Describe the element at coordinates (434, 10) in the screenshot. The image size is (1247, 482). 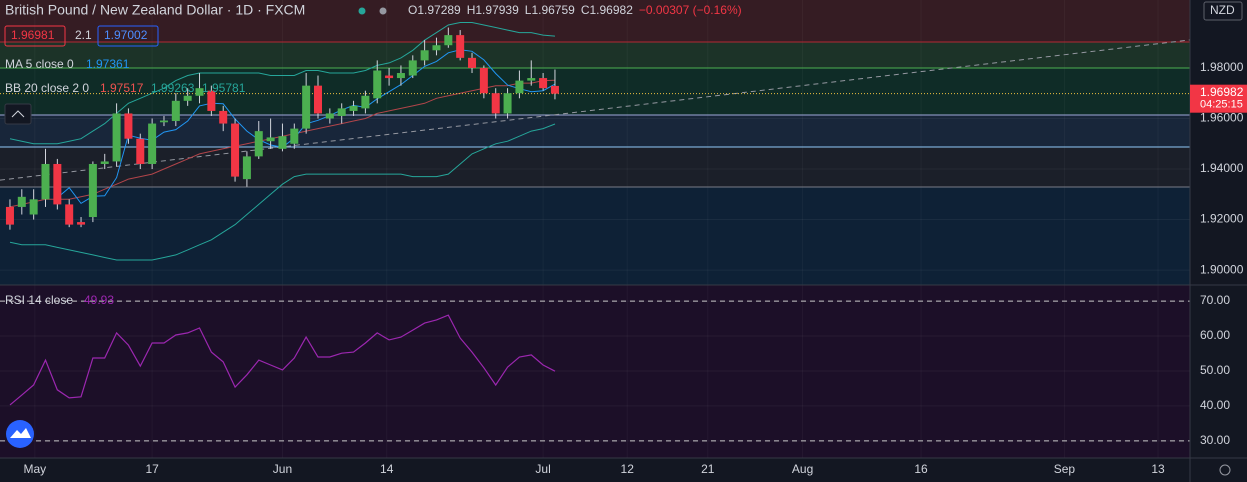
I see `quote: O1.97289` at that location.